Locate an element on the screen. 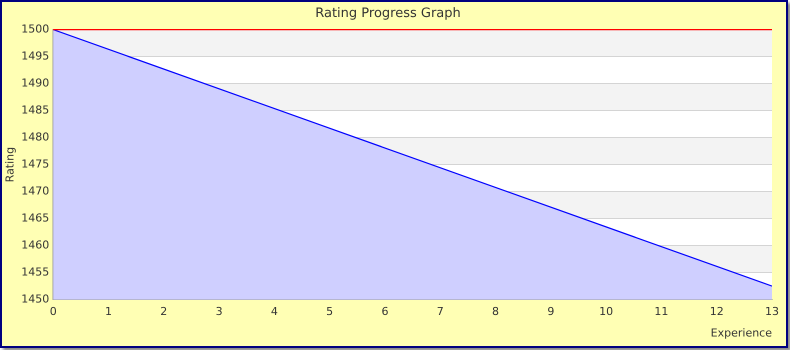  x-tick-label: 5 is located at coordinates (330, 311).